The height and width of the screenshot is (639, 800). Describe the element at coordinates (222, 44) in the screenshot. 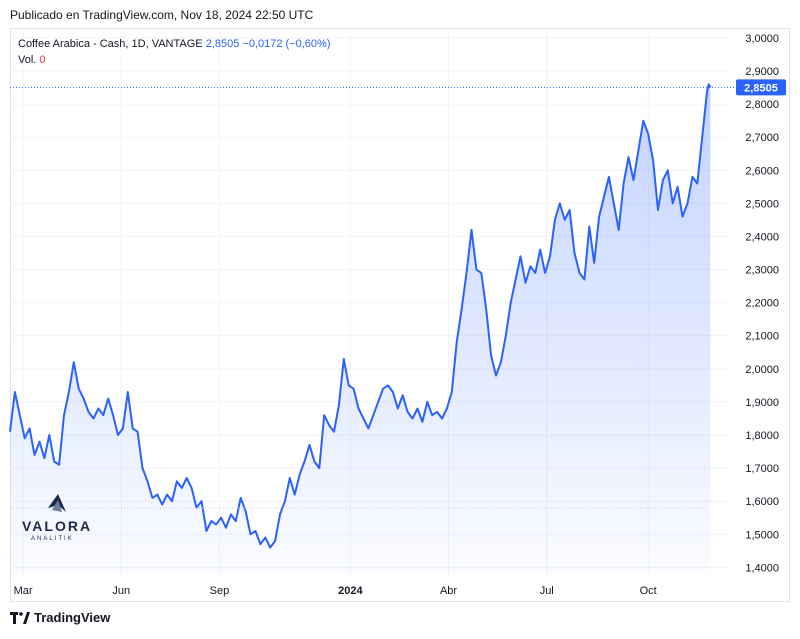

I see `legend-last: 2,8505` at that location.